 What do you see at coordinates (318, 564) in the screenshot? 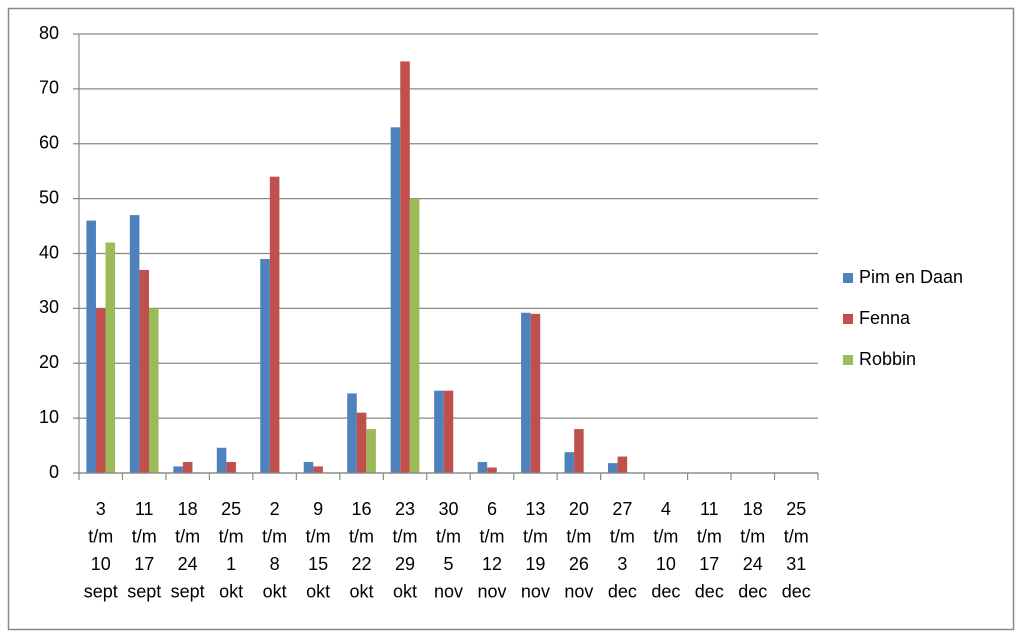
I see `x-tick-label: 15` at bounding box center [318, 564].